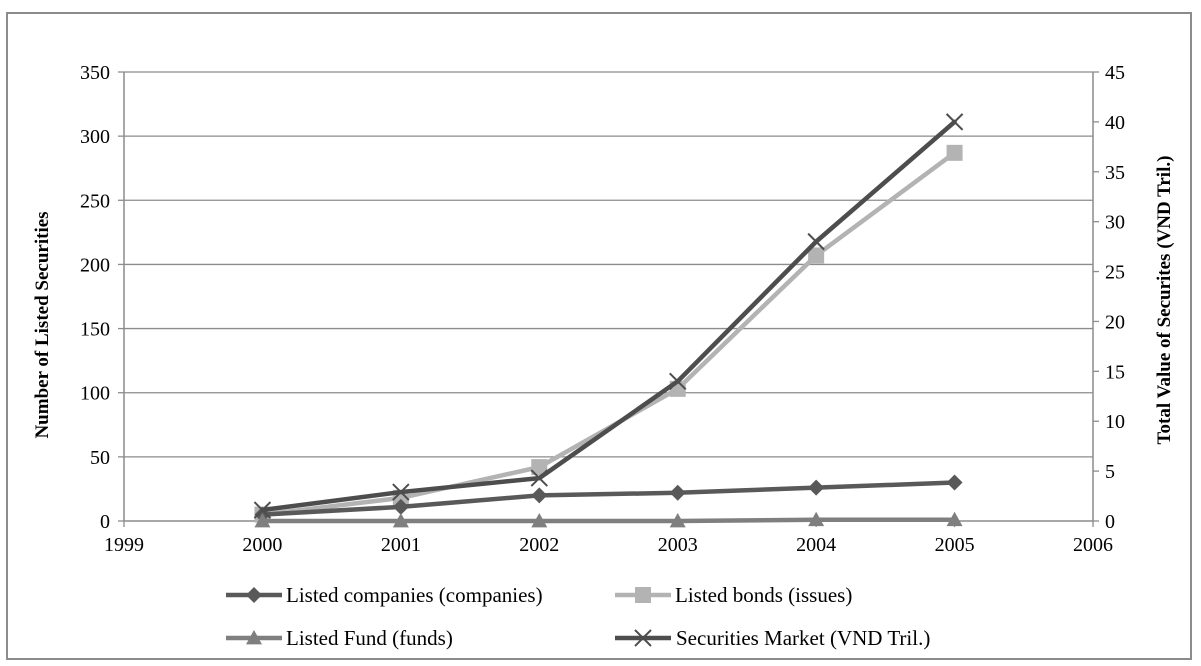 Image resolution: width=1201 pixels, height=666 pixels. Describe the element at coordinates (262, 545) in the screenshot. I see `x-tick-label: 2000` at that location.